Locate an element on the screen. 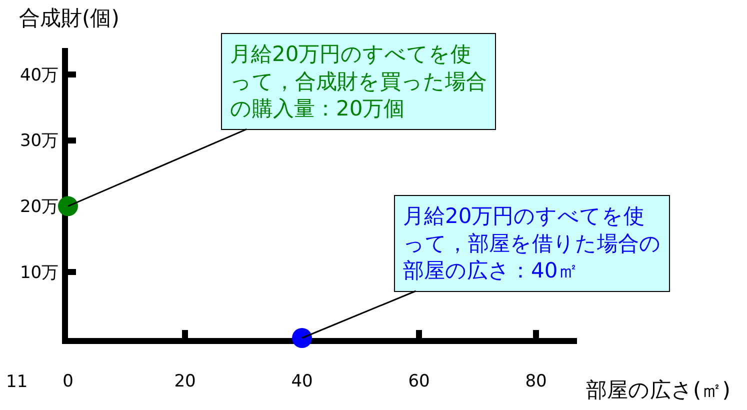  y-tick-label: 30万 is located at coordinates (39, 141).